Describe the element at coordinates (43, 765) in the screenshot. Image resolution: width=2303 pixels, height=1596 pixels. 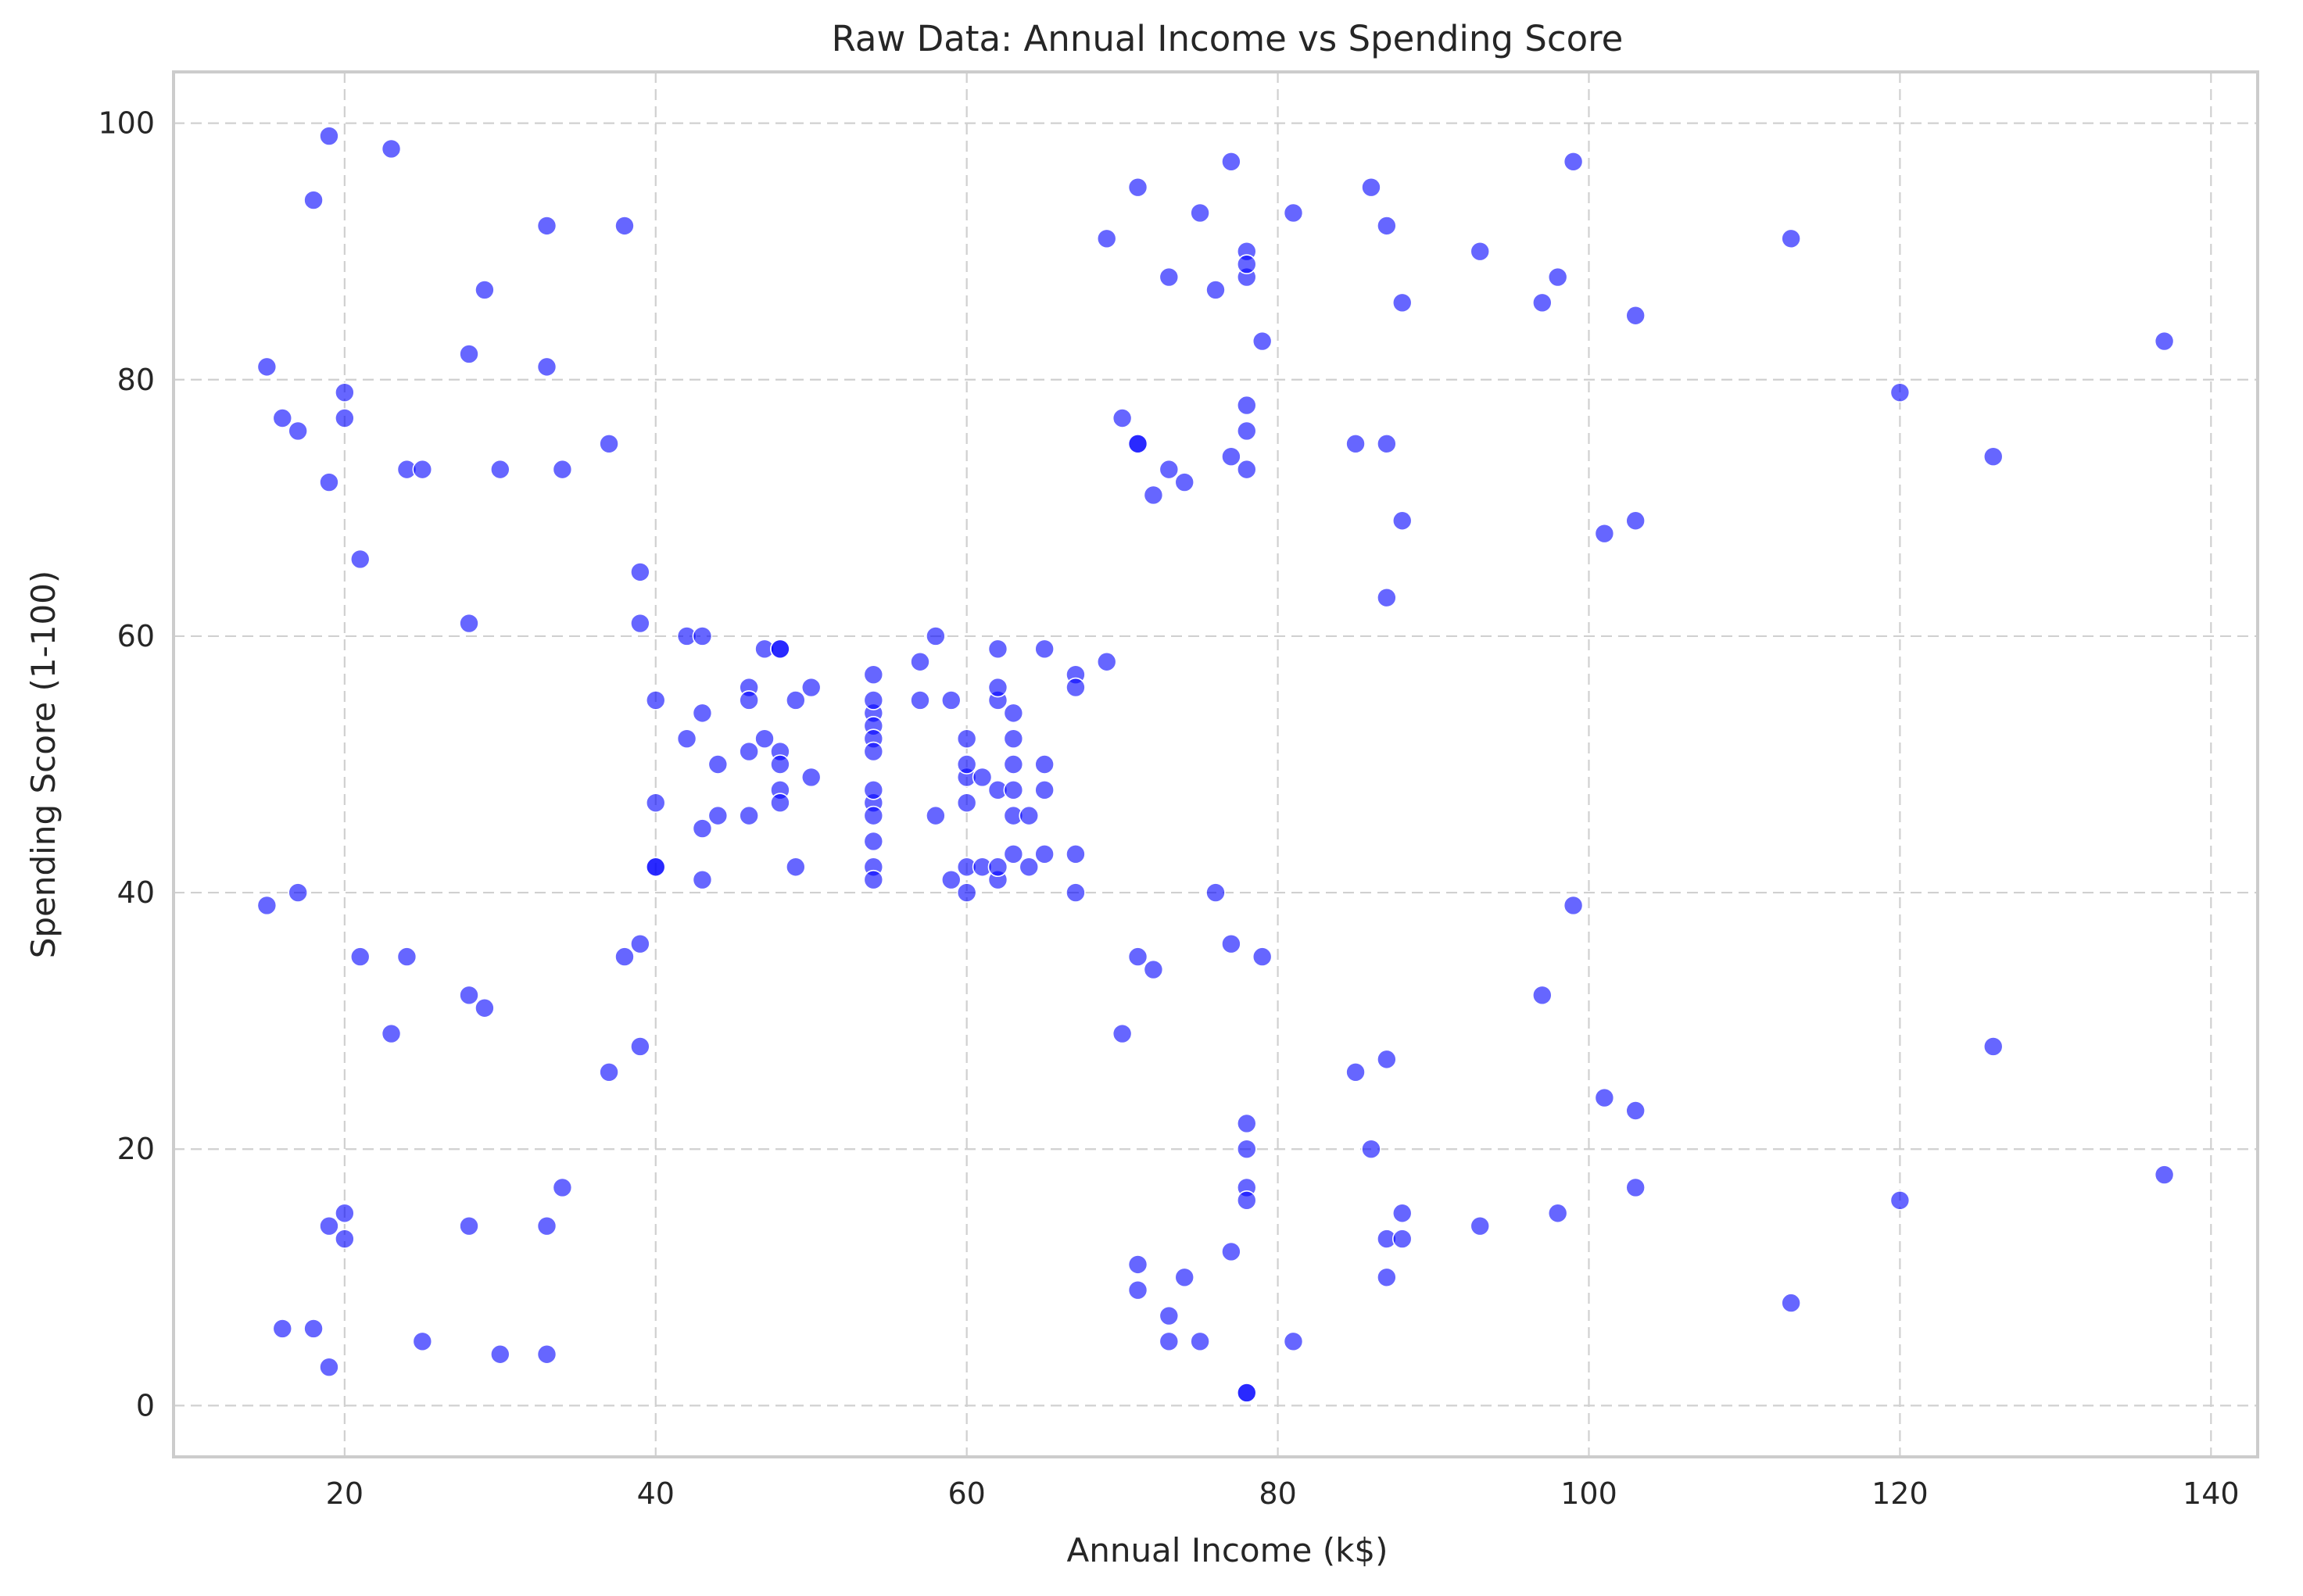
I see `y-axis-label: Spending Score (1-100)` at that location.